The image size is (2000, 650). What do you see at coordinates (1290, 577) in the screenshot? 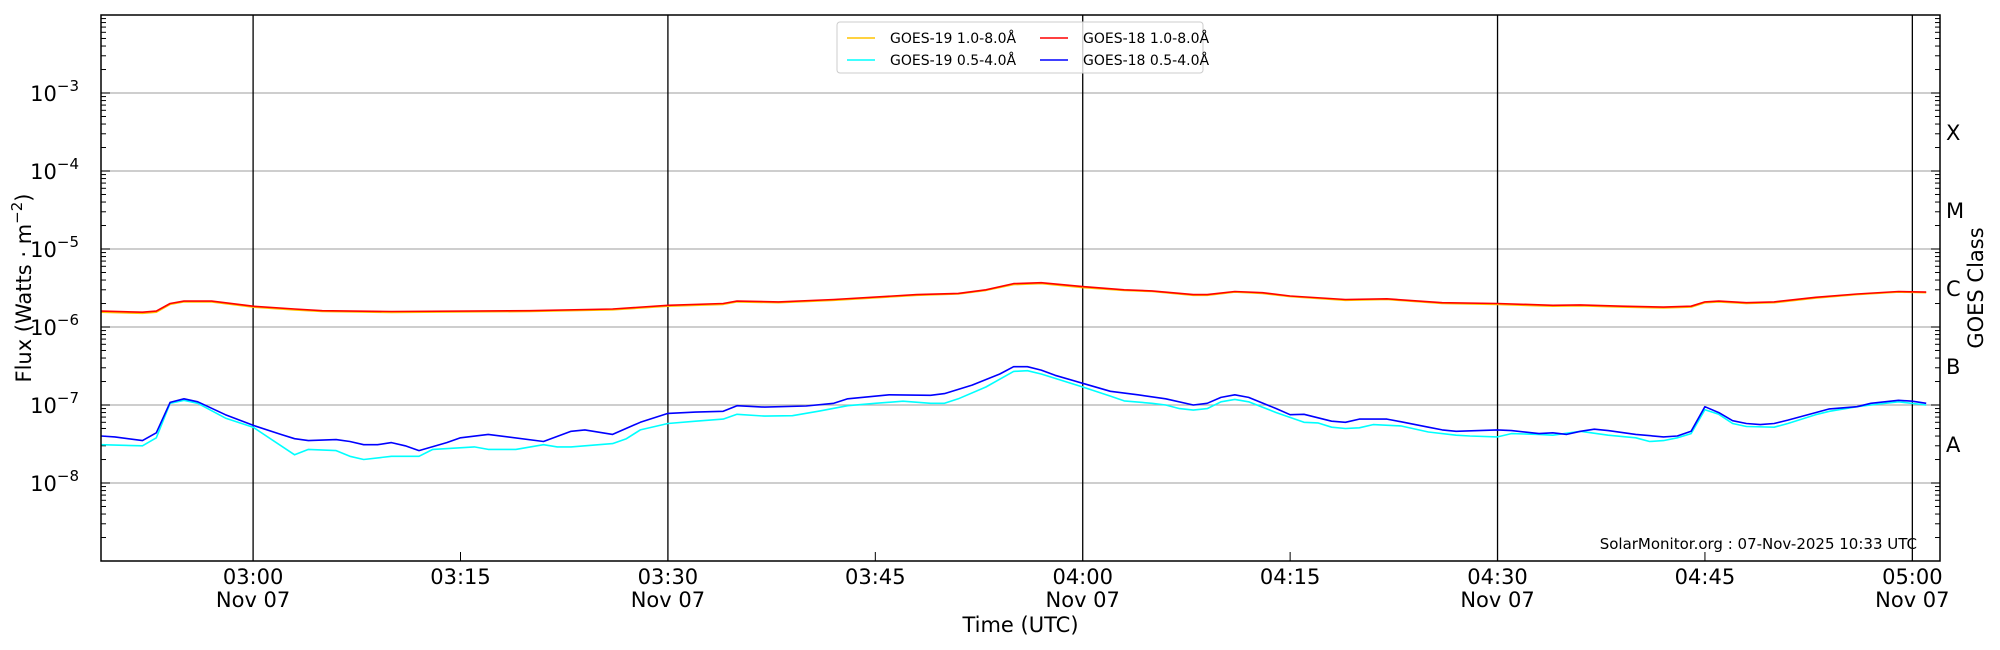
I see `x-tick-label: 04:15` at bounding box center [1290, 577].